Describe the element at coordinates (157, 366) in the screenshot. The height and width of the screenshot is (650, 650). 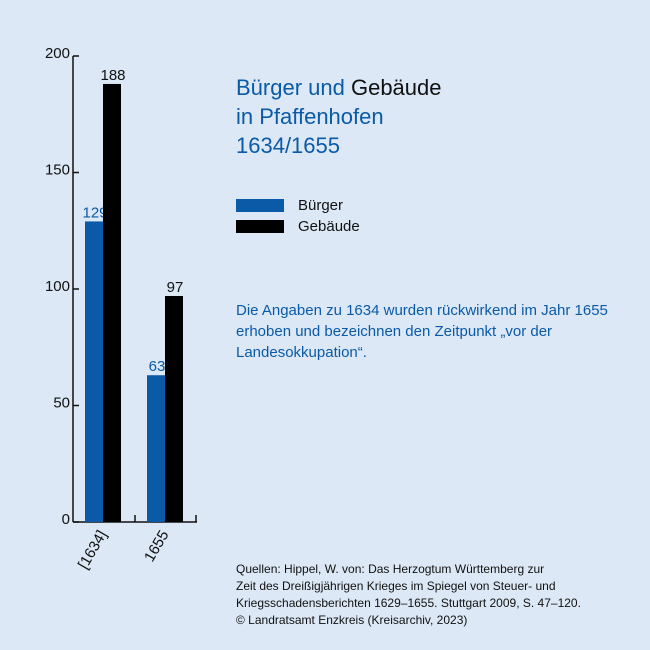
I see `data-label: 63` at that location.